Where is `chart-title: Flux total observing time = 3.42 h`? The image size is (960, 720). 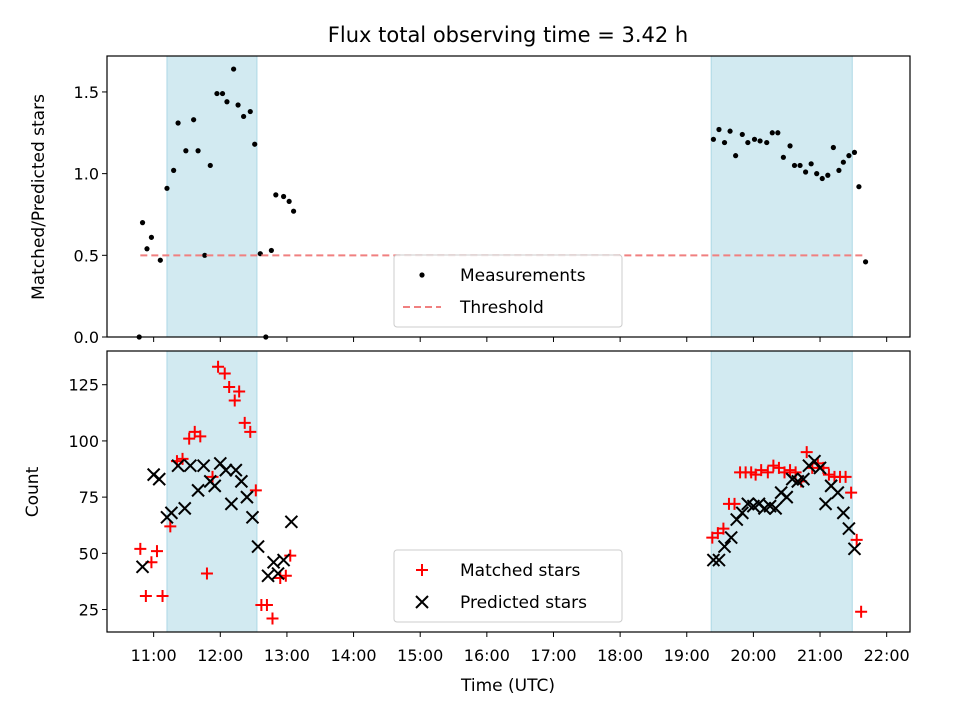 chart-title: Flux total observing time = 3.42 h is located at coordinates (508, 35).